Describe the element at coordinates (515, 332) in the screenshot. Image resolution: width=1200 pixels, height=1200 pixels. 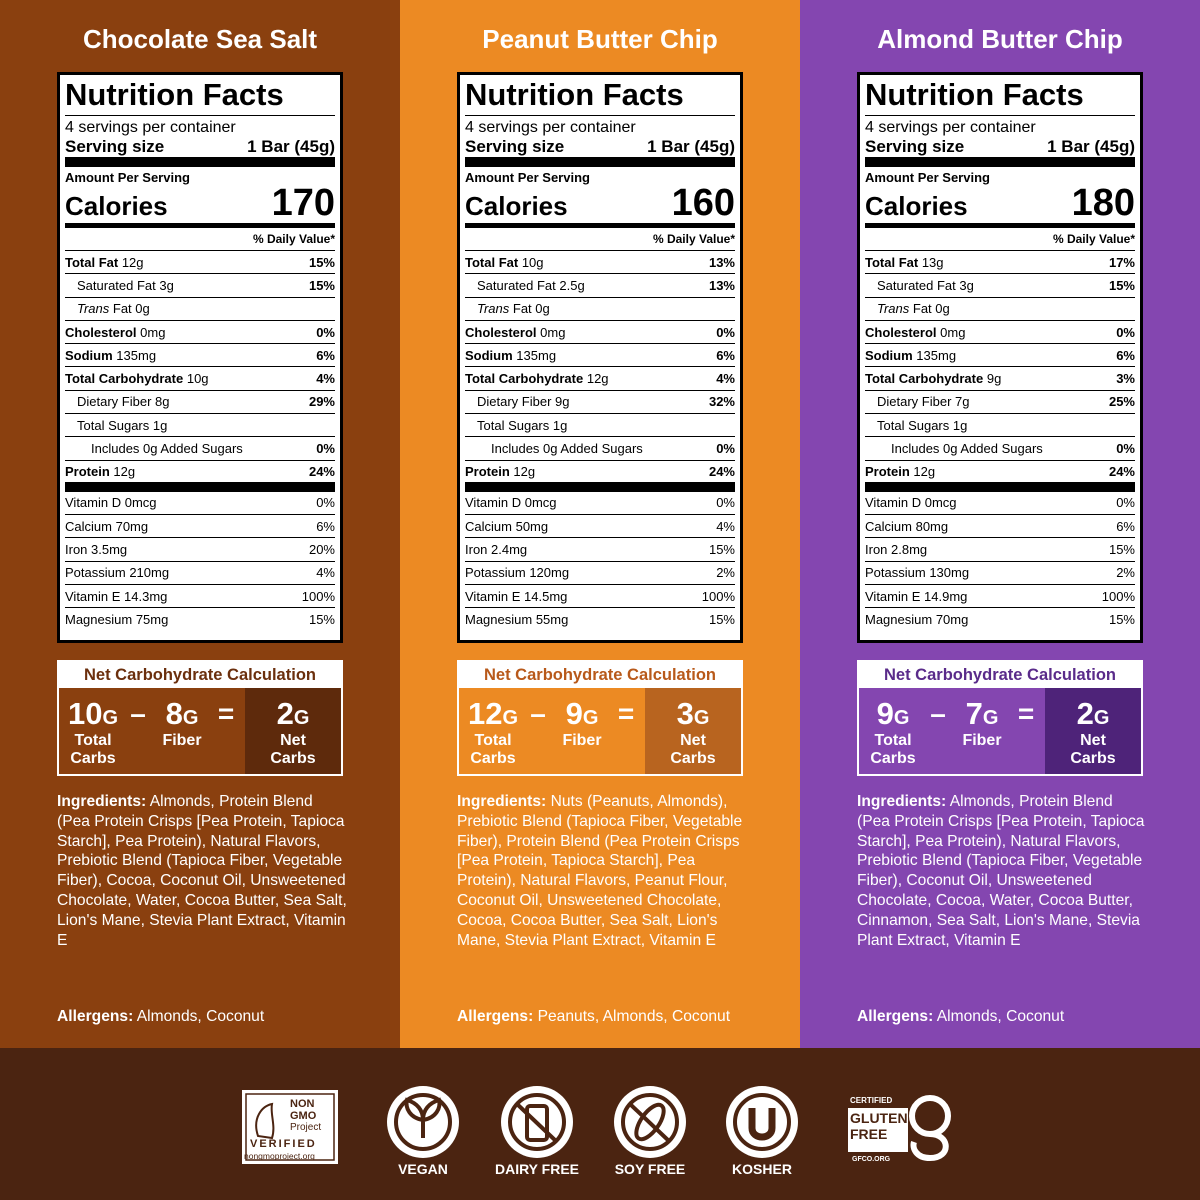
I see `nutrient: Cholesterol 0mg` at that location.